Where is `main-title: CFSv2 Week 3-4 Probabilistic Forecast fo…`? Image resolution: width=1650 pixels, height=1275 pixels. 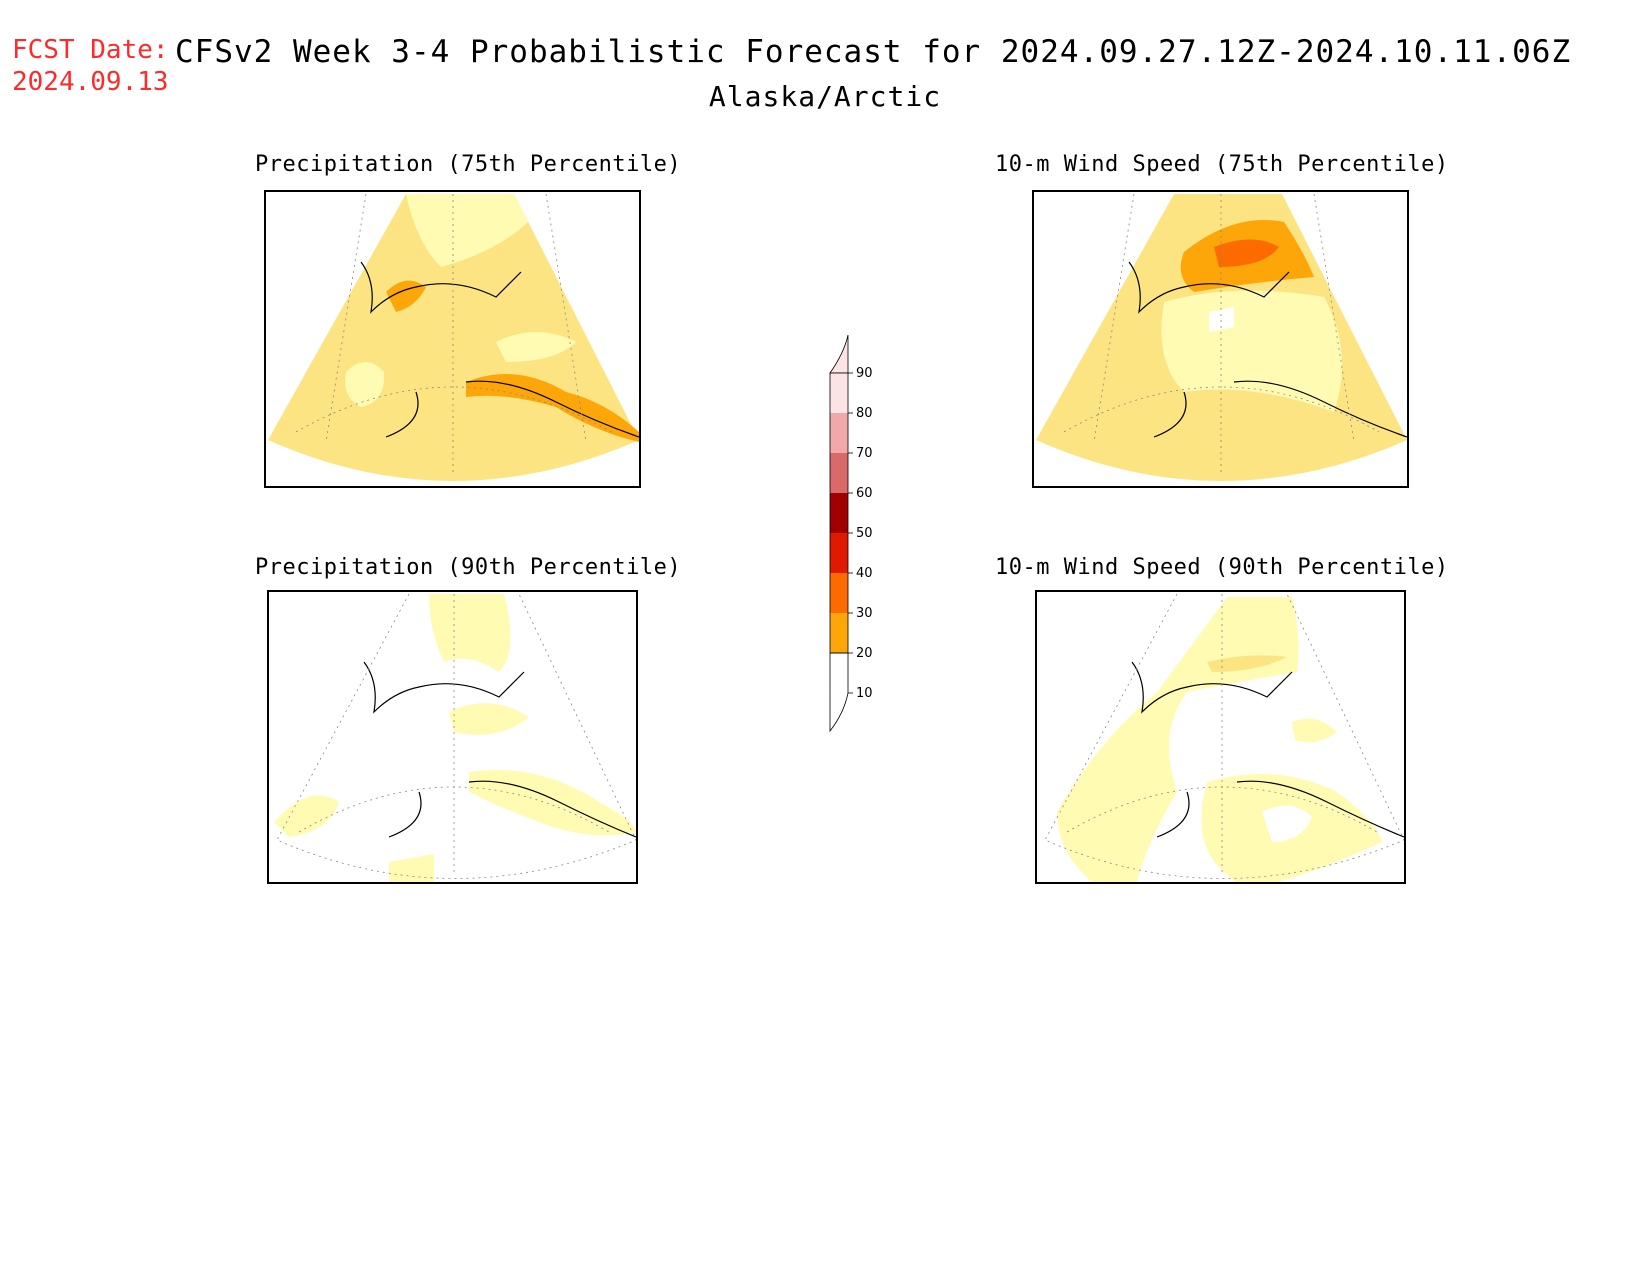 main-title: CFSv2 Week 3-4 Probabilistic Forecast fo… is located at coordinates (873, 52).